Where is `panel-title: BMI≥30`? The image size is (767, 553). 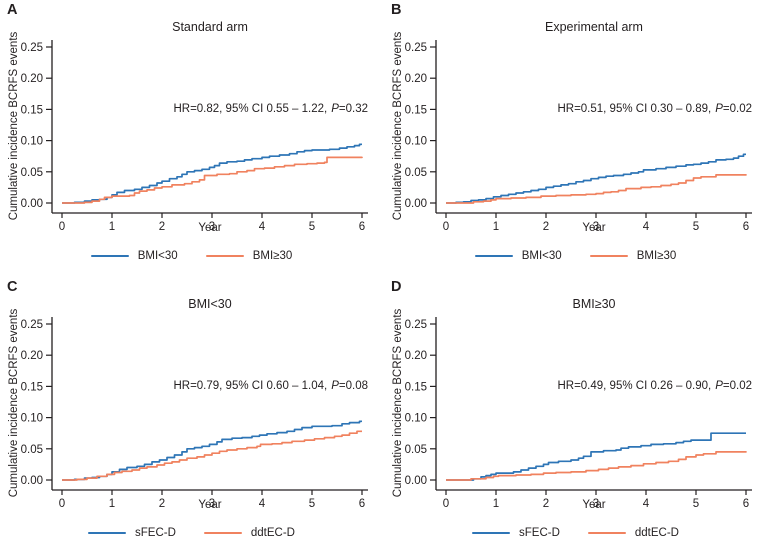 panel-title: BMI≥30 is located at coordinates (594, 304).